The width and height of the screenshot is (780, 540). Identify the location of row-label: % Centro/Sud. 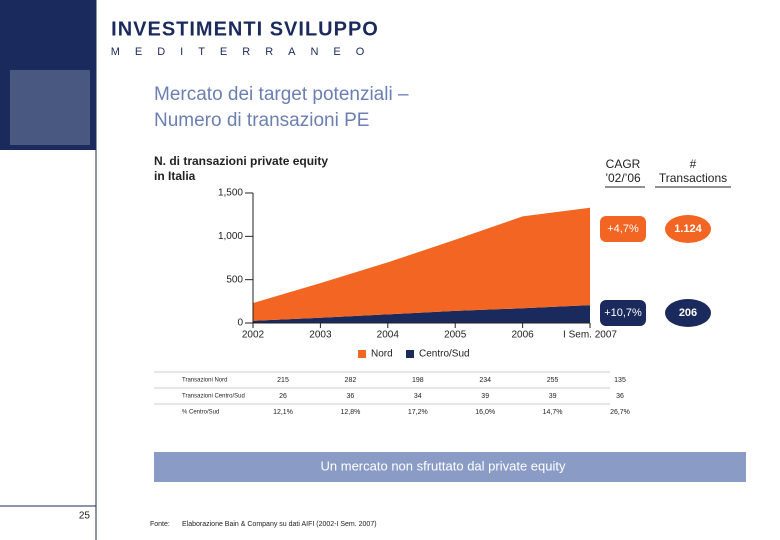
(200, 413).